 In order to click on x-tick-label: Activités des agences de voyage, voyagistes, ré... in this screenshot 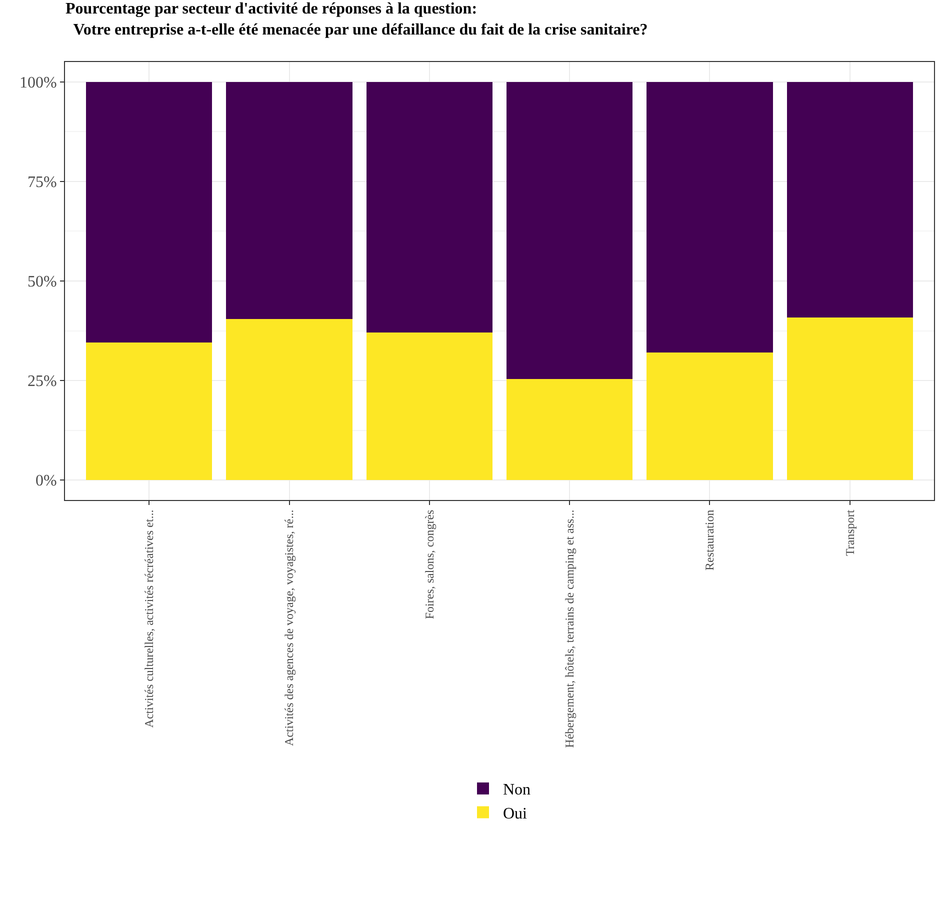, I will do `click(289, 628)`.